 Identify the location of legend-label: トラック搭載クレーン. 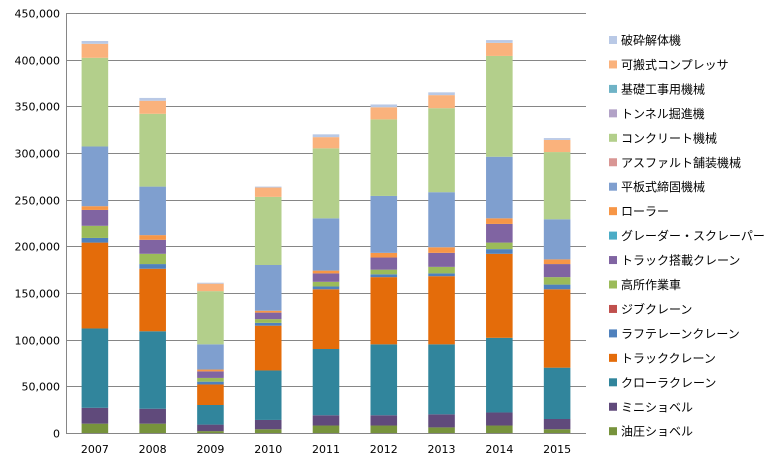
(680, 261).